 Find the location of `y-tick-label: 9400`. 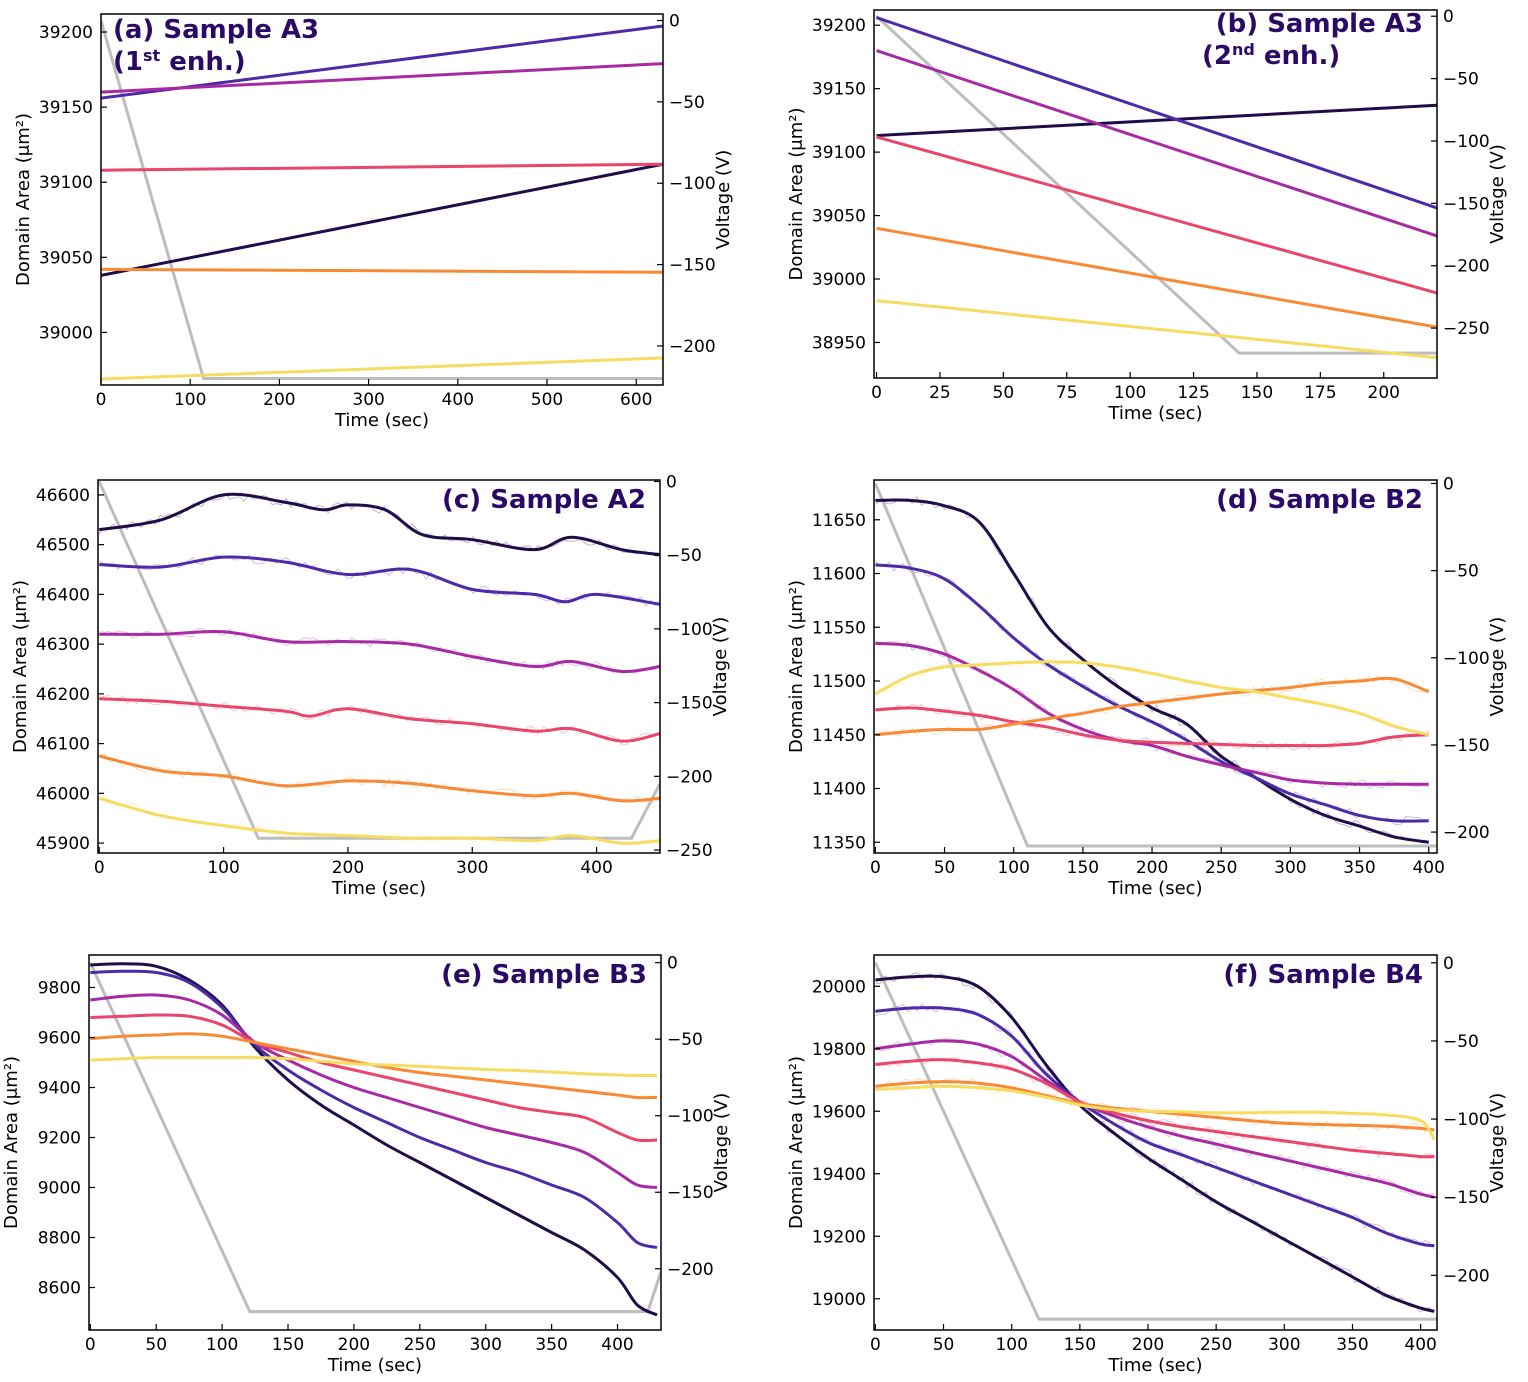

y-tick-label: 9400 is located at coordinates (59, 1089).